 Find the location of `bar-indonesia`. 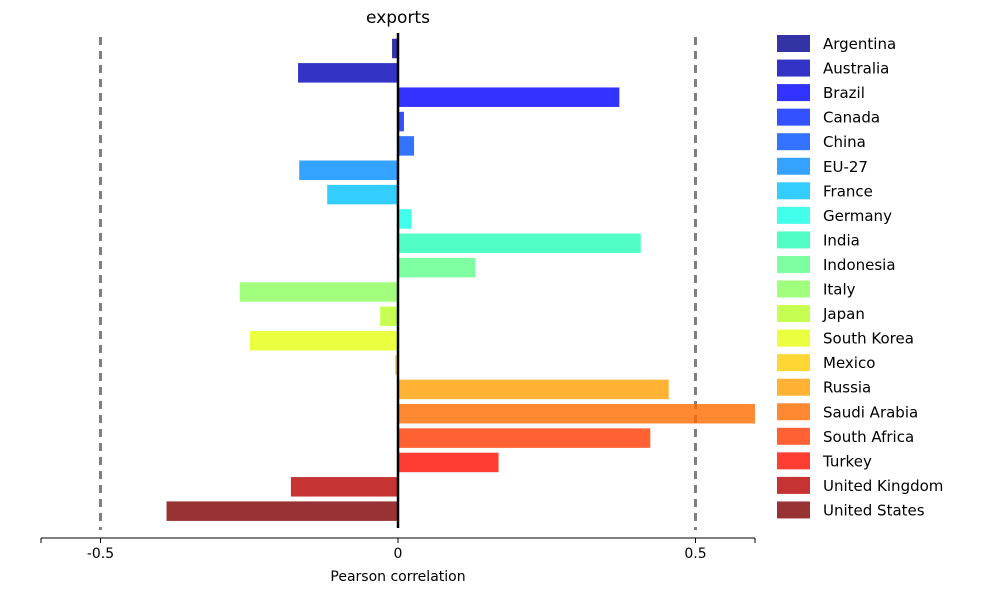

bar-indonesia is located at coordinates (437, 267).